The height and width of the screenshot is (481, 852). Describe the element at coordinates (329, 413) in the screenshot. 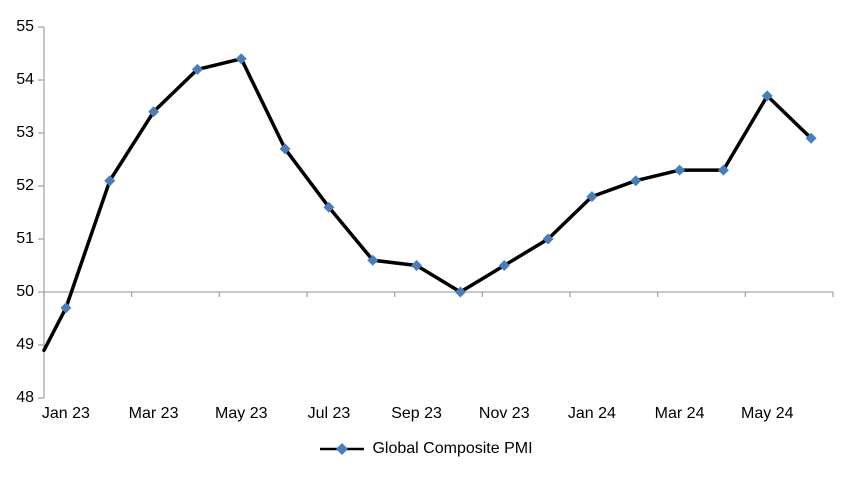

I see `x-tick-label: Jul 23` at that location.